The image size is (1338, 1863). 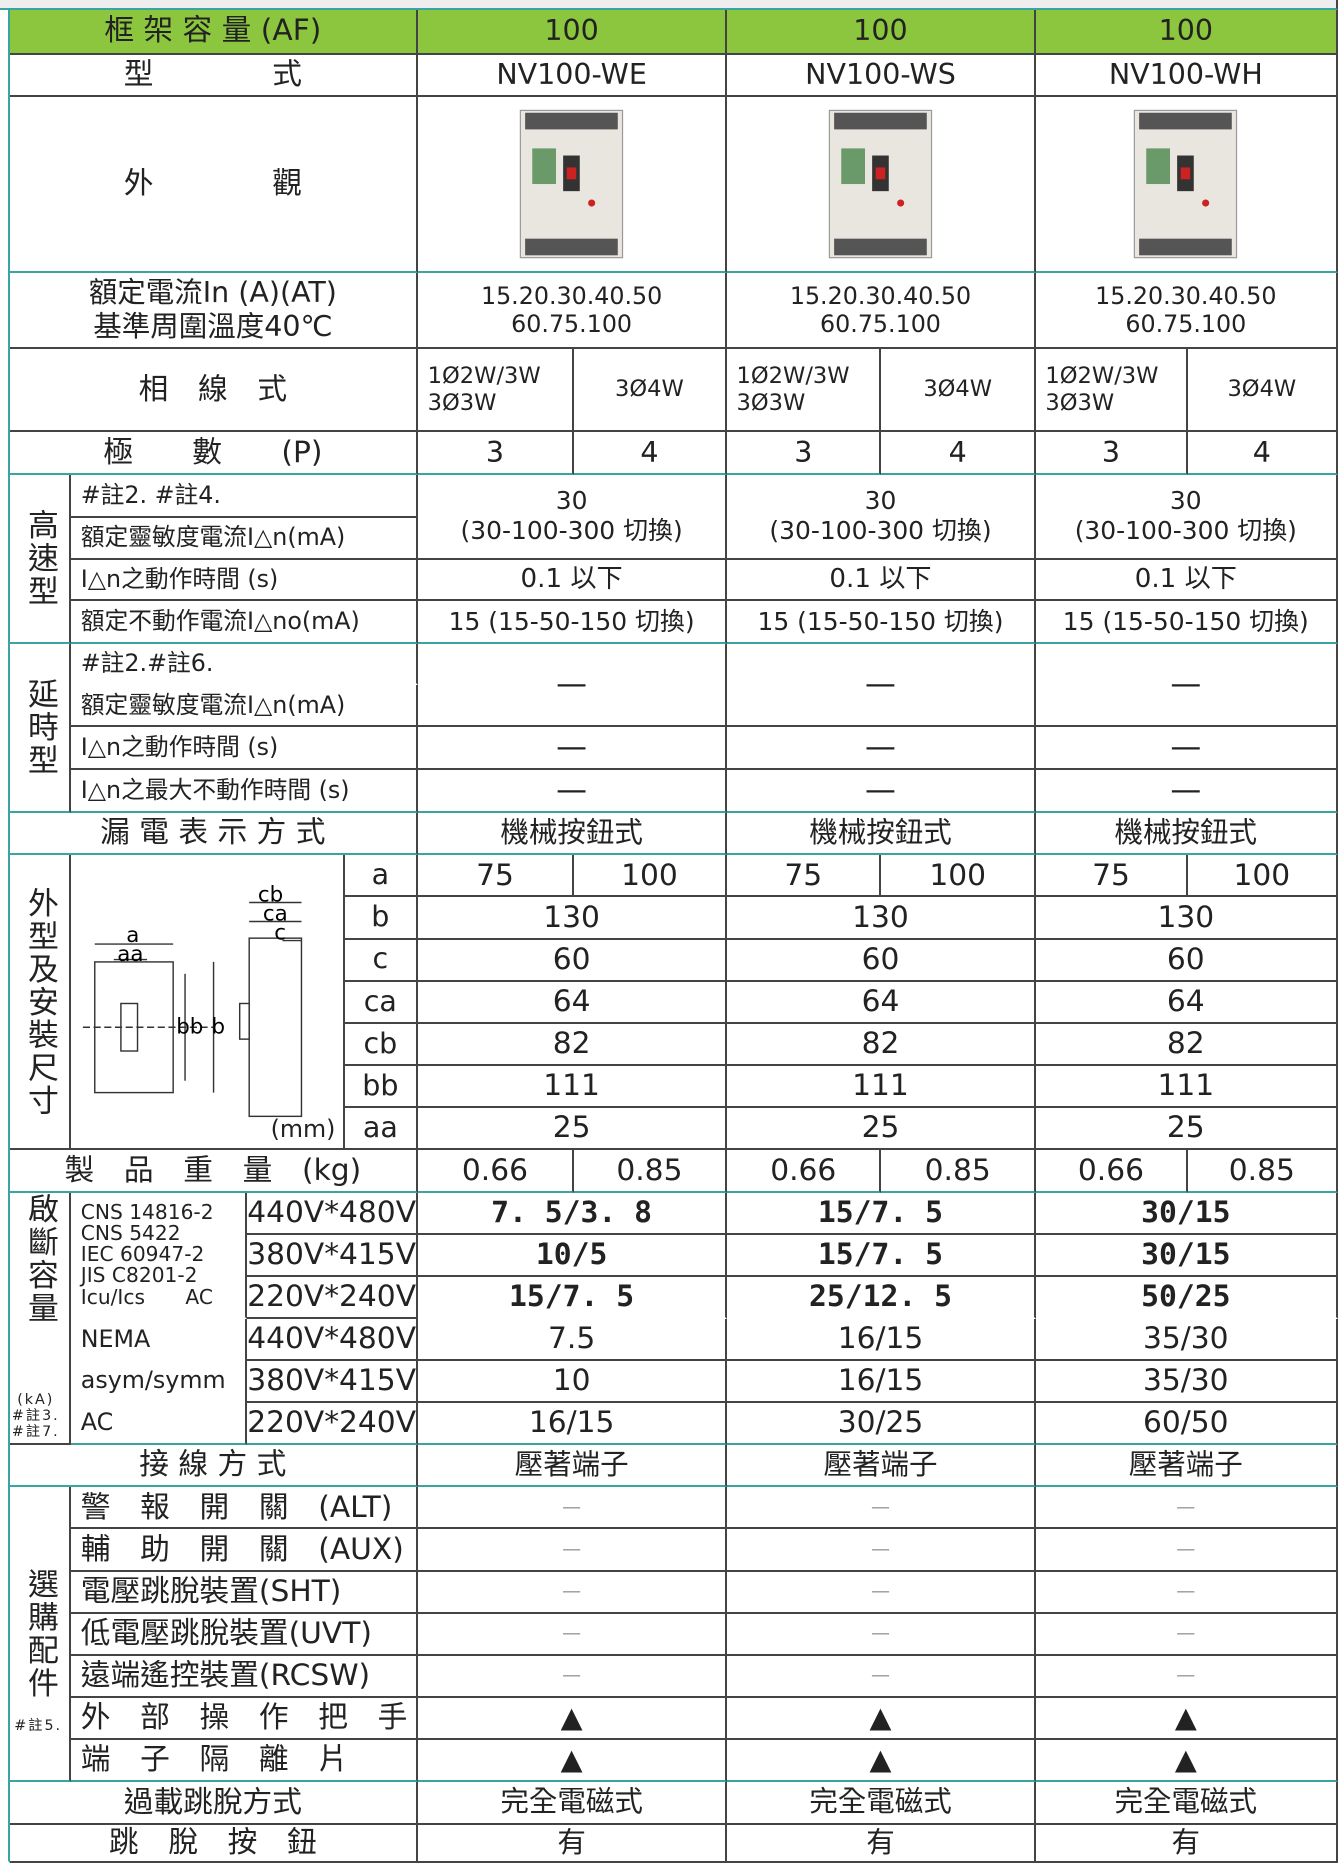 I want to click on cell-text: 30/25, so click(x=880, y=1422).